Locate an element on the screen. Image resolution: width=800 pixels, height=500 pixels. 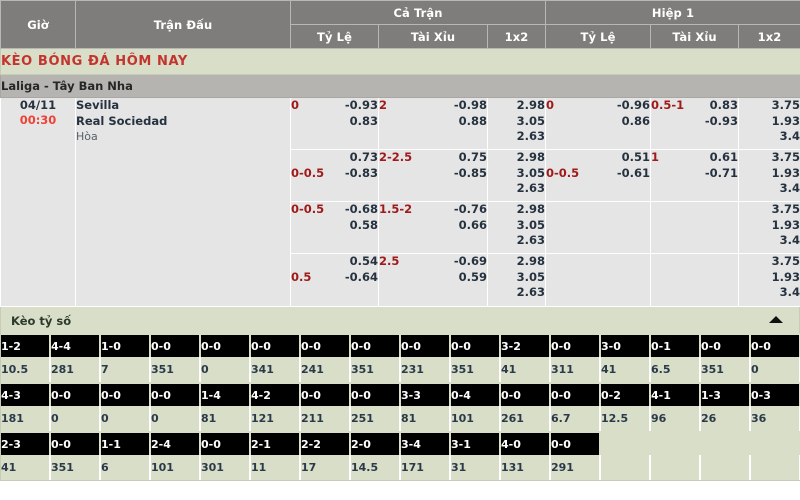
score-odds-cell: 211 is located at coordinates (326, 418).